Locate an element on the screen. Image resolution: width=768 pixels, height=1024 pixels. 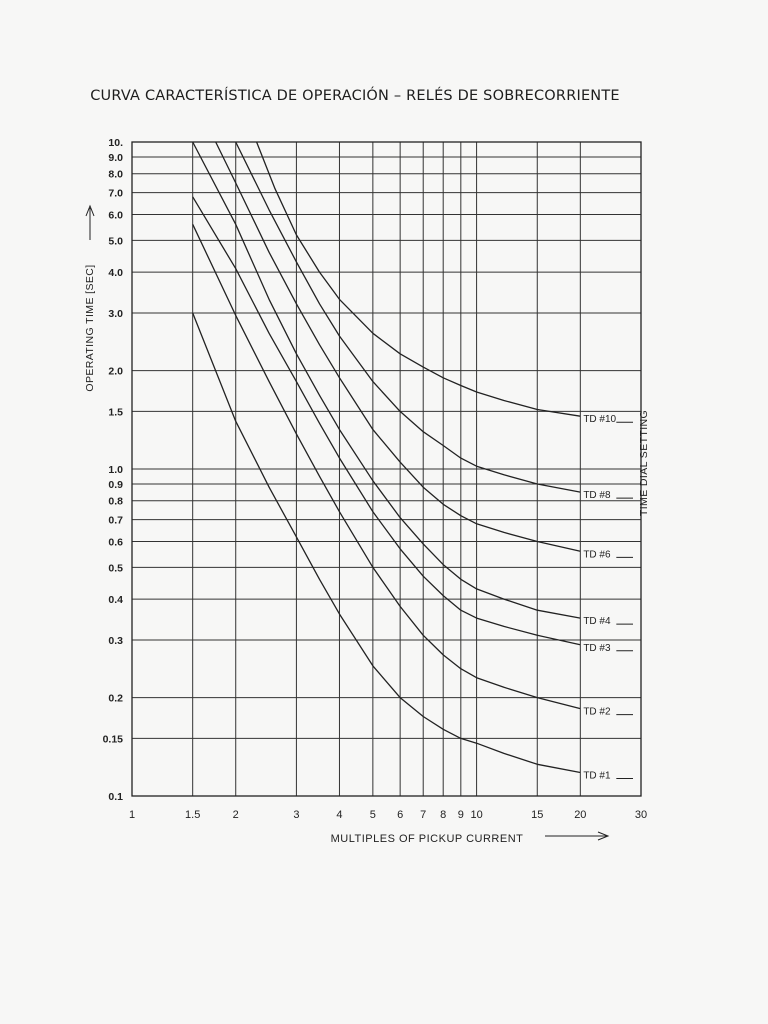
series-line is located at coordinates (418, 279).